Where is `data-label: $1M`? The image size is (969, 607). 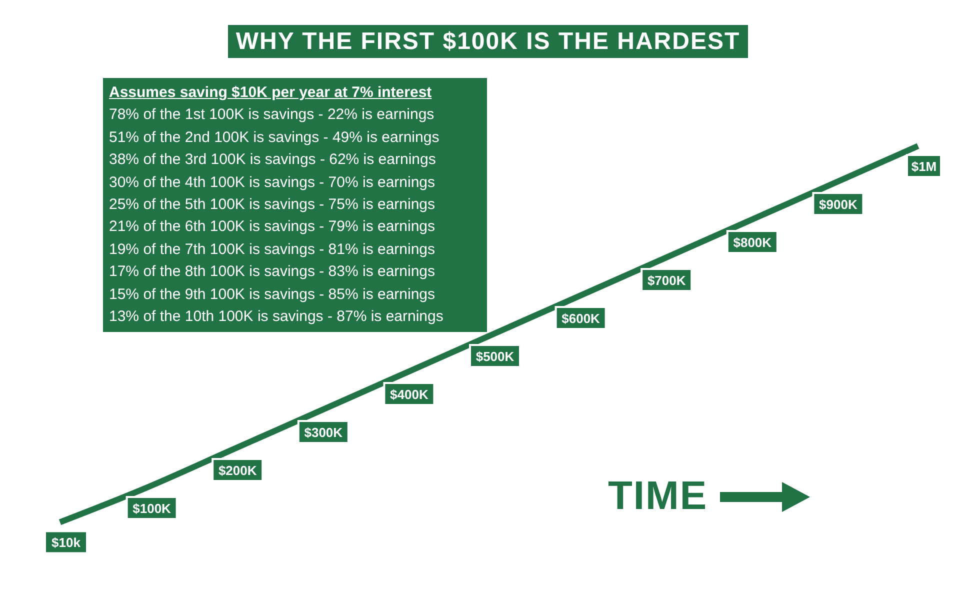
data-label: $1M is located at coordinates (924, 166).